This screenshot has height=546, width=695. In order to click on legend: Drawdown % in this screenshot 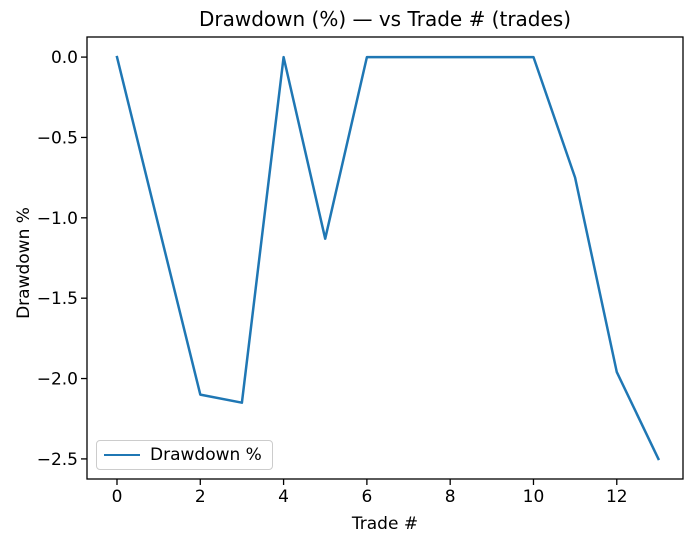, I will do `click(184, 455)`.